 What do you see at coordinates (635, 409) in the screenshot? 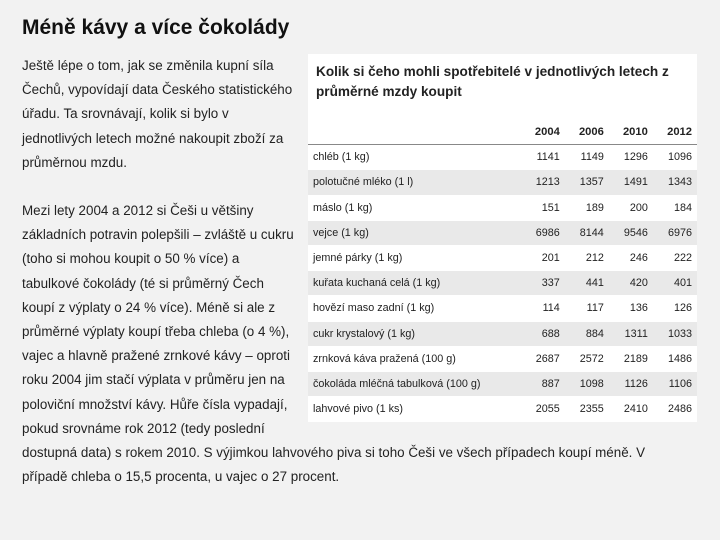
I see `table-cell-value: 2410` at bounding box center [635, 409].